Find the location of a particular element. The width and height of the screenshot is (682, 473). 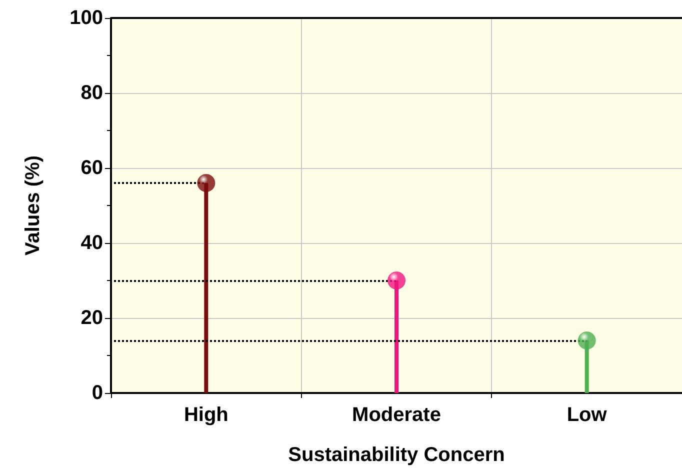

y-tick-label: 60 is located at coordinates (91, 168).